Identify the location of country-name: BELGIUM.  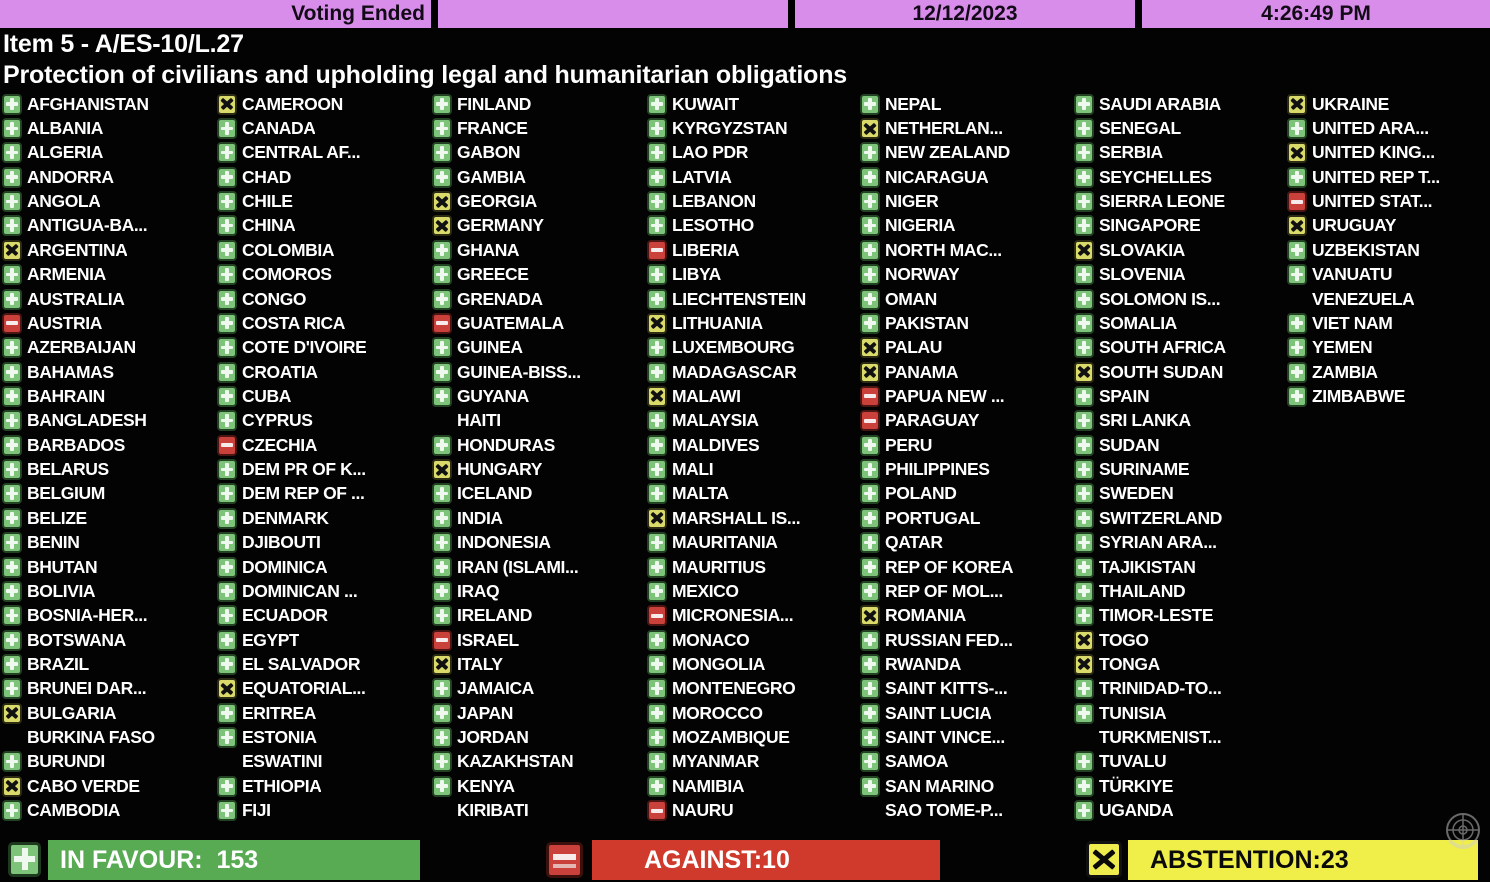
(66, 493).